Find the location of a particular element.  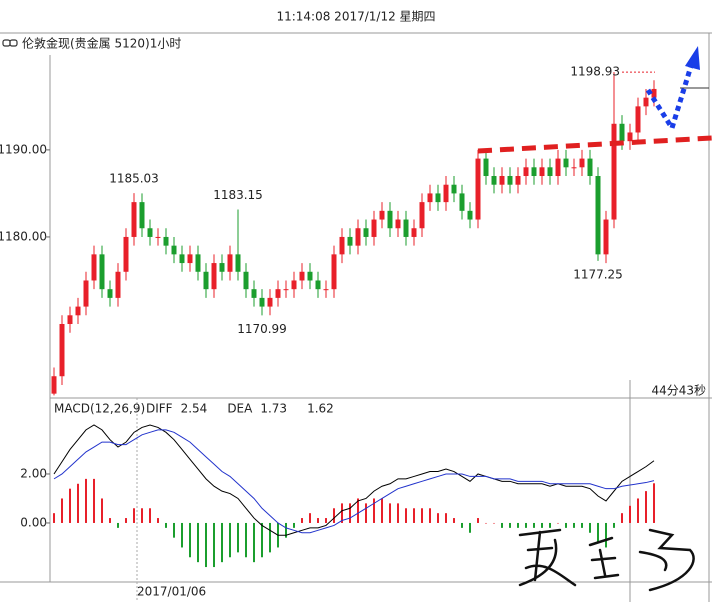

price-annotation: 1183.15 is located at coordinates (238, 195).